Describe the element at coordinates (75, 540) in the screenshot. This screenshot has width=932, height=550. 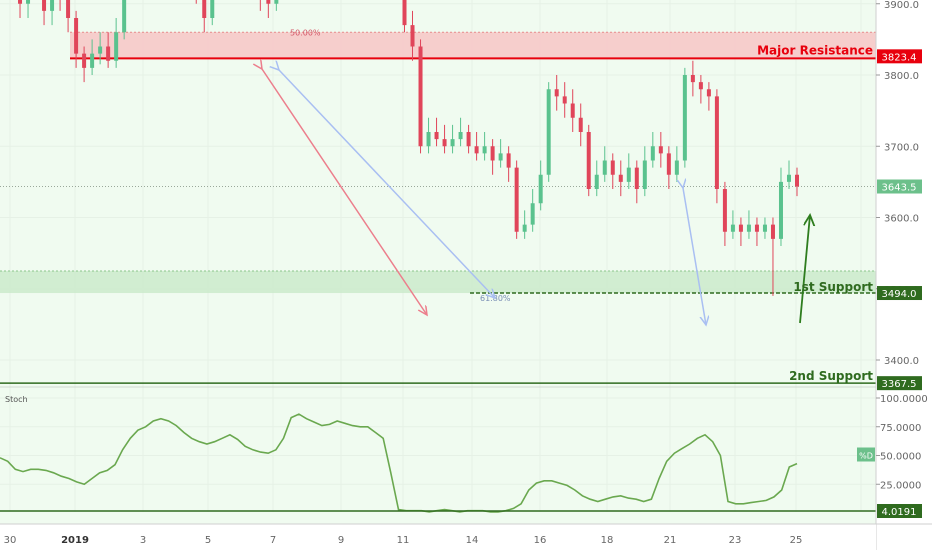
I see `date-tick-label: 2019` at that location.